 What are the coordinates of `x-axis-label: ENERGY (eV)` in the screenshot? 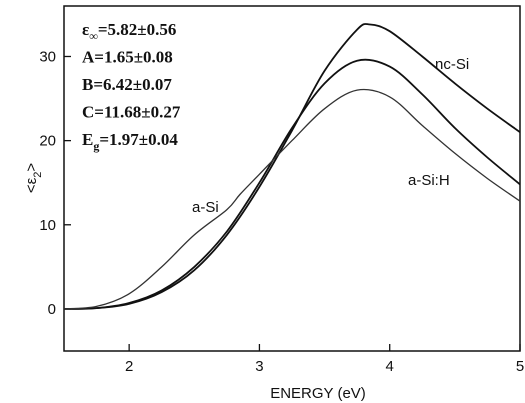 It's located at (318, 393).